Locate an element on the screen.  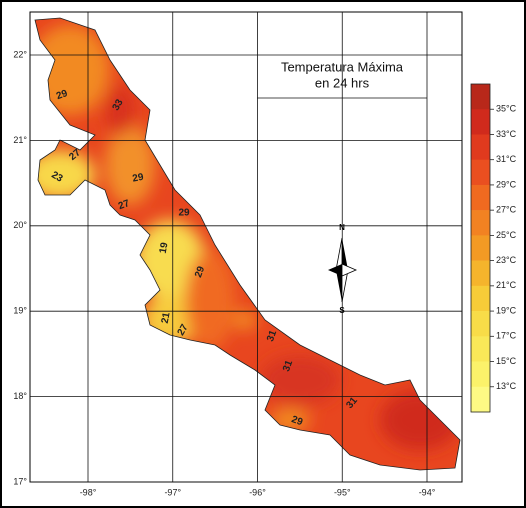
longitude-label: -98° is located at coordinates (88, 492).